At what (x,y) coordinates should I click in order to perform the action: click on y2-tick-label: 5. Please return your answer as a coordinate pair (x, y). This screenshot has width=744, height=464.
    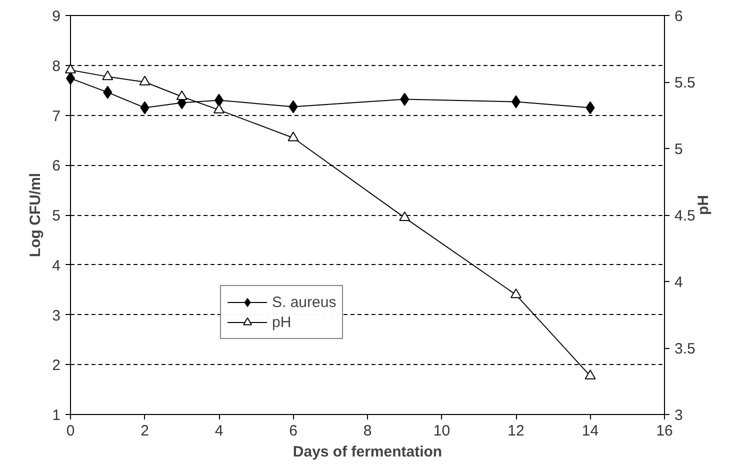
    Looking at the image, I should click on (678, 149).